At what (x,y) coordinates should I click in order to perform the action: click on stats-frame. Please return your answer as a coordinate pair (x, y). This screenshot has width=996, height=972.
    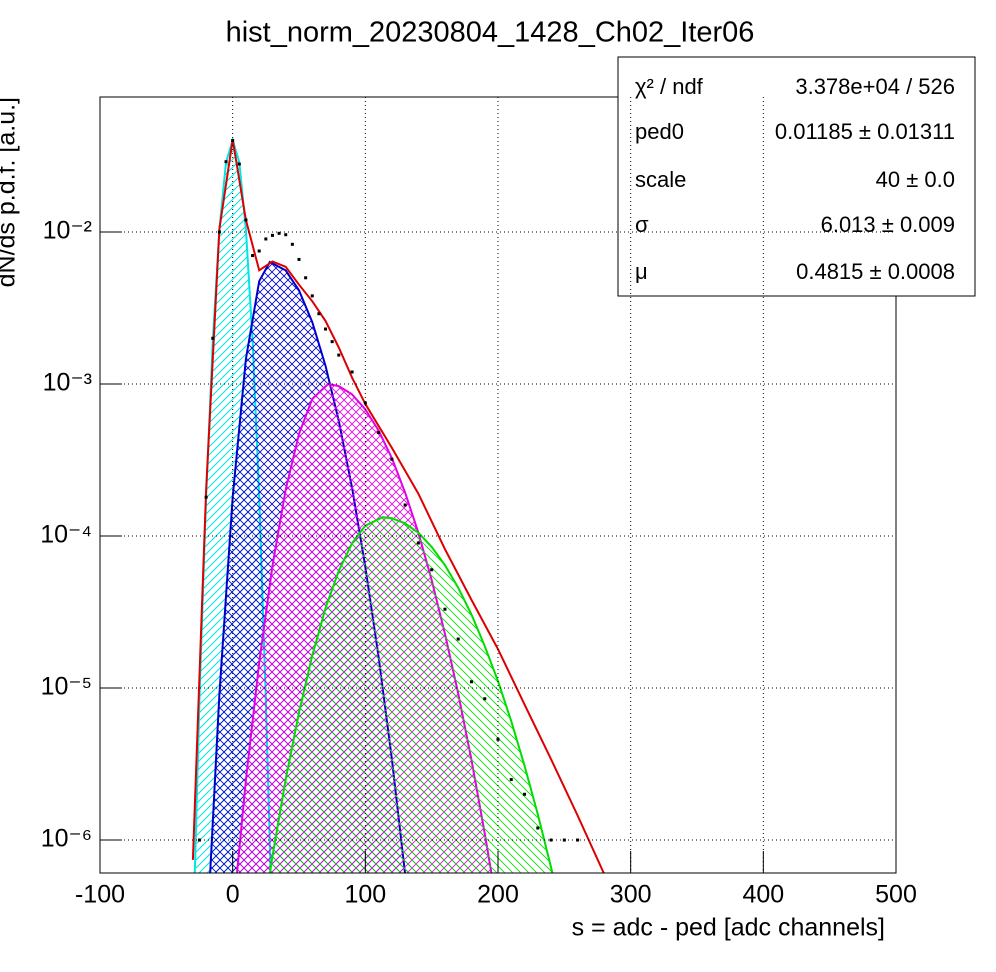
    Looking at the image, I should click on (796, 176).